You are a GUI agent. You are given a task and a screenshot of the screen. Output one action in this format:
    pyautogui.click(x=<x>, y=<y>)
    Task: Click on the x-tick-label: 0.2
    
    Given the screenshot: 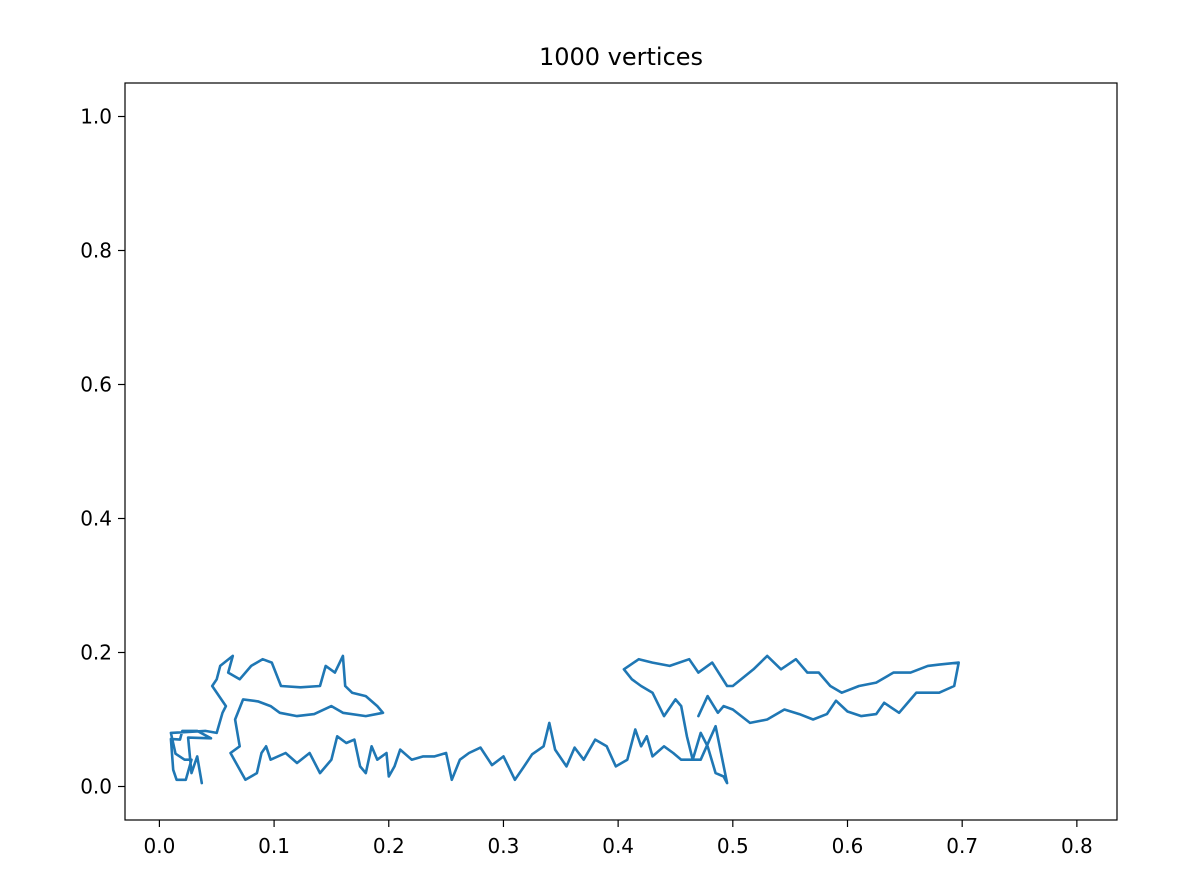 What is the action you would take?
    pyautogui.click(x=389, y=846)
    